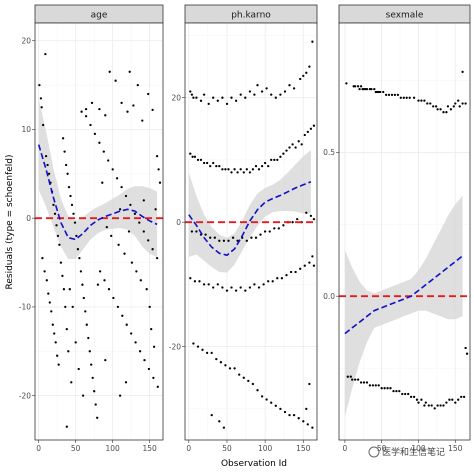 The image size is (474, 474). What do you see at coordinates (25, 307) in the screenshot?
I see `y-tick-label: -10` at bounding box center [25, 307].